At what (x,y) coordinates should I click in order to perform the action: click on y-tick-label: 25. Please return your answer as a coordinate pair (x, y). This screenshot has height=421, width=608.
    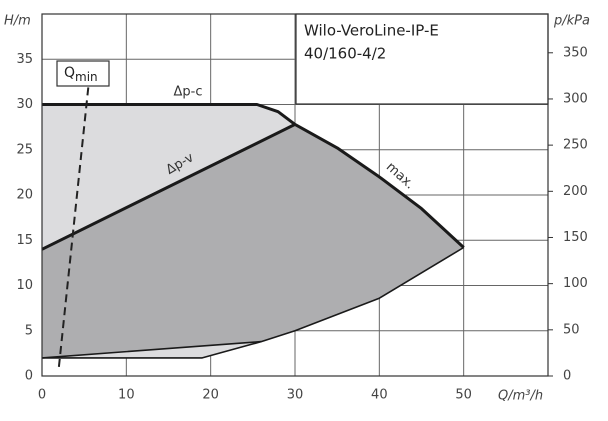
    Looking at the image, I should click on (24, 149).